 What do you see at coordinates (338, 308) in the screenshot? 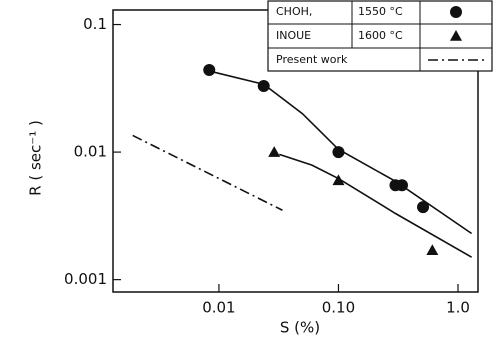
I see `x-tick-label: 0.10` at bounding box center [338, 308].